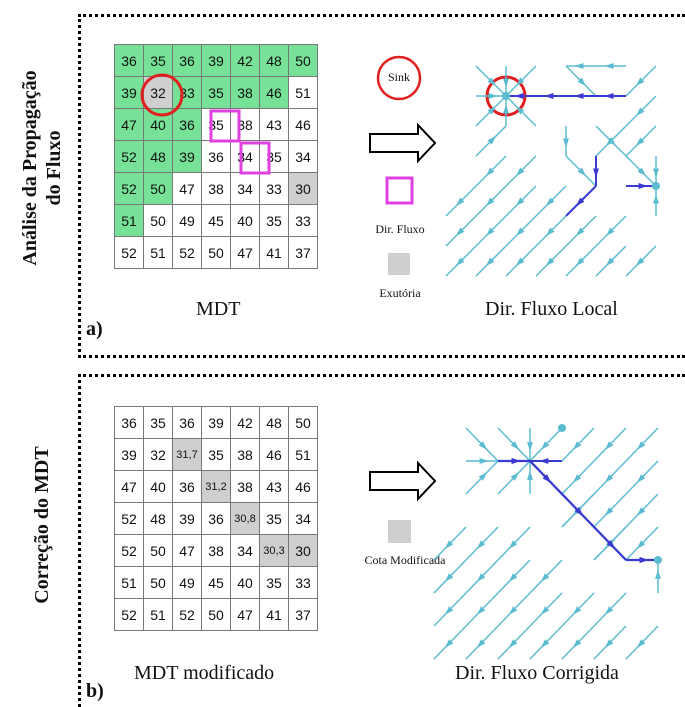  What do you see at coordinates (274, 486) in the screenshot?
I see `grid-cell: 43` at bounding box center [274, 486].